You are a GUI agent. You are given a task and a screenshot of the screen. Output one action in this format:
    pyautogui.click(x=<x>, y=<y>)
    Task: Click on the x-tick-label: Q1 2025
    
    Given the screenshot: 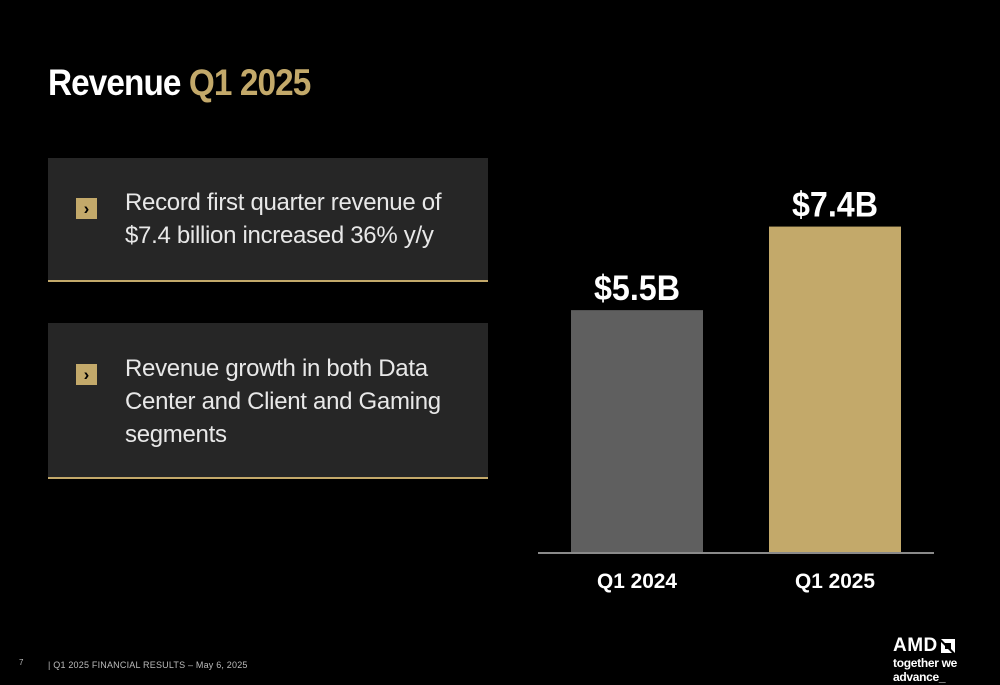 What is the action you would take?
    pyautogui.click(x=835, y=581)
    